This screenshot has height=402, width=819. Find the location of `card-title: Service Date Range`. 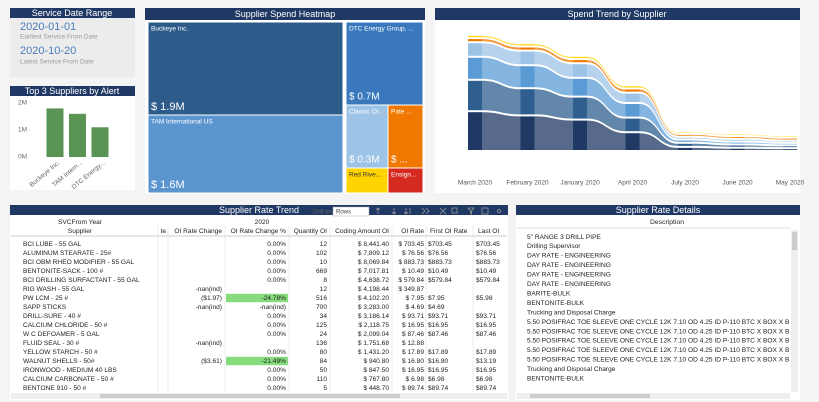

card-title: Service Date Range is located at coordinates (72, 13).